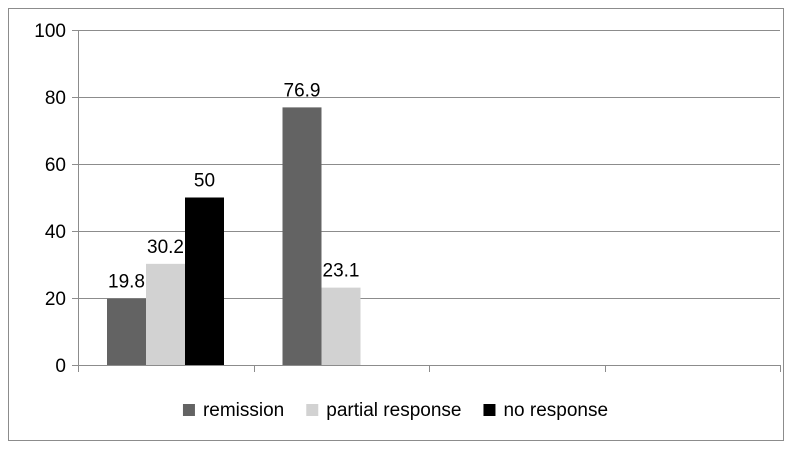 This screenshot has width=786, height=451. What do you see at coordinates (555, 410) in the screenshot?
I see `legend-label: no response` at bounding box center [555, 410].